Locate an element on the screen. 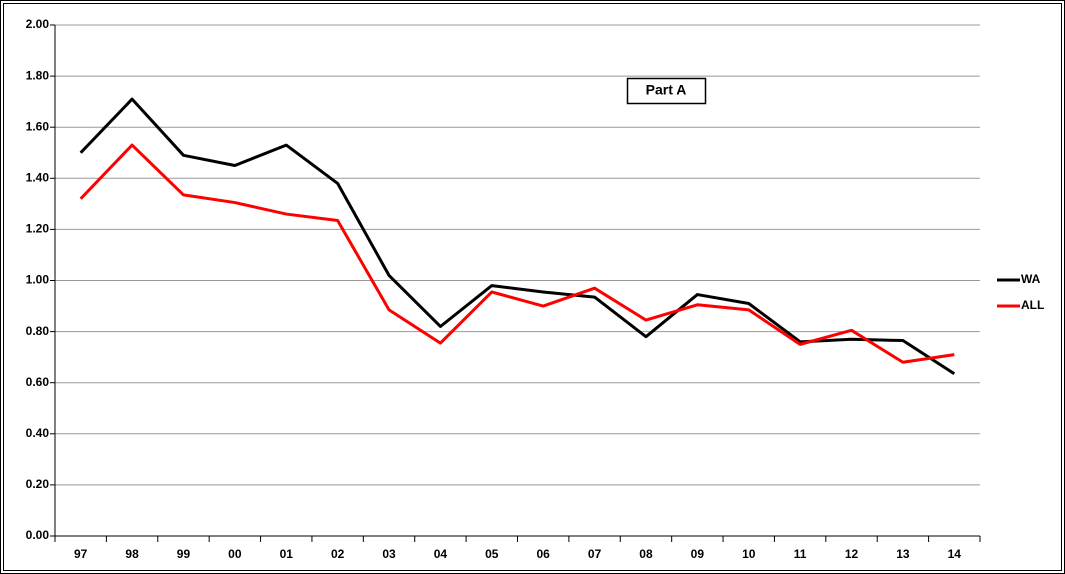 Image resolution: width=1065 pixels, height=574 pixels. x-tick-label: 12 is located at coordinates (852, 554).